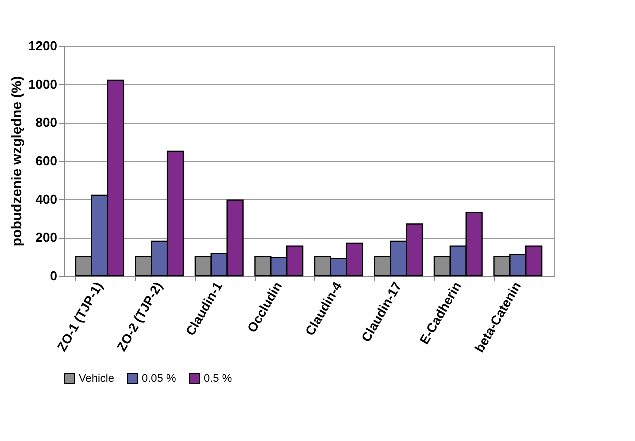  What do you see at coordinates (54, 276) in the screenshot?
I see `y-tick-label: 0` at bounding box center [54, 276].